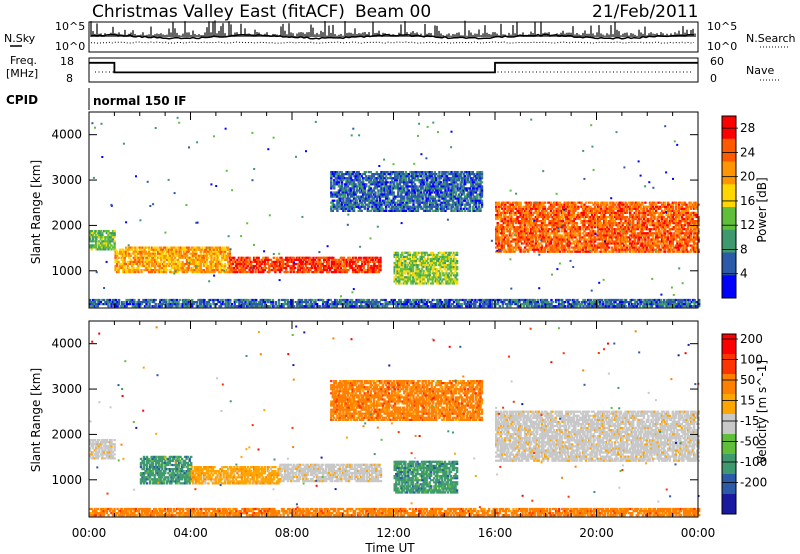 The height and width of the screenshot is (554, 800). What do you see at coordinates (23, 60) in the screenshot?
I see `freq-label: Freq.` at bounding box center [23, 60].